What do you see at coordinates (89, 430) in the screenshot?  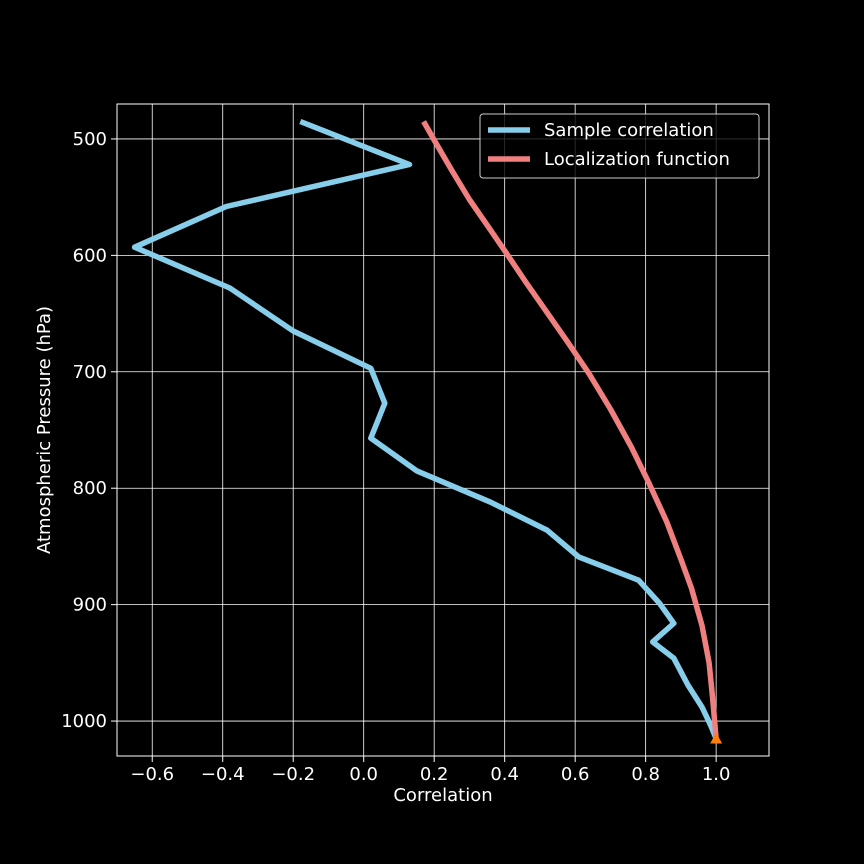 I see `y-axis-ticks: 500 600 700 800 900 1000` at bounding box center [89, 430].